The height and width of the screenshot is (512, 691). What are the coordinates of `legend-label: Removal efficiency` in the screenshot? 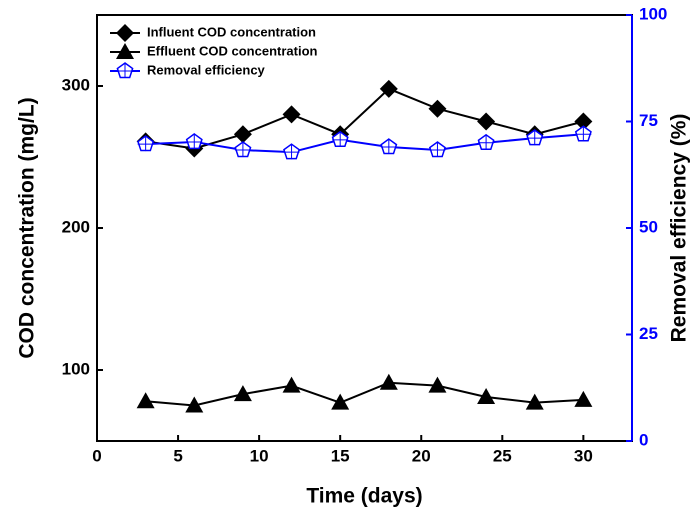 It's located at (206, 69).